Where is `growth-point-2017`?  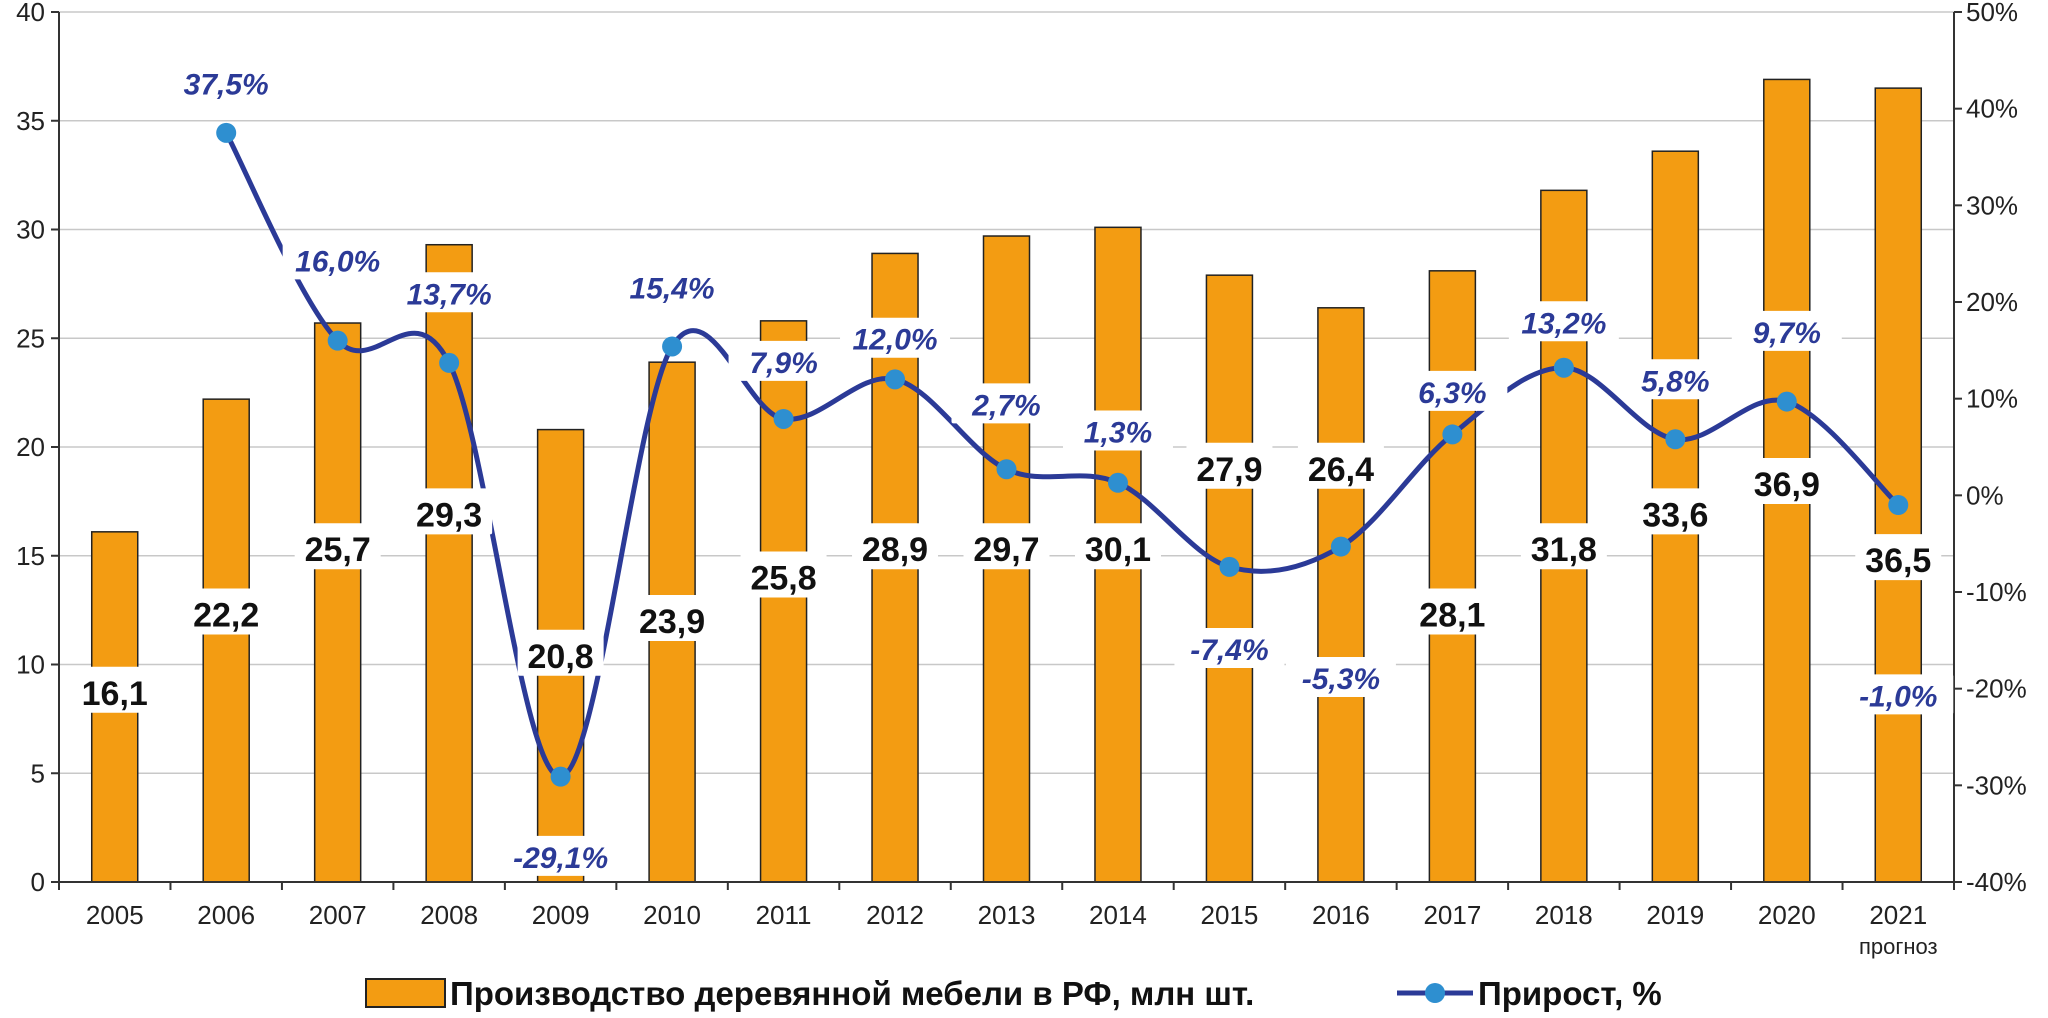
growth-point-2017 is located at coordinates (1452, 434).